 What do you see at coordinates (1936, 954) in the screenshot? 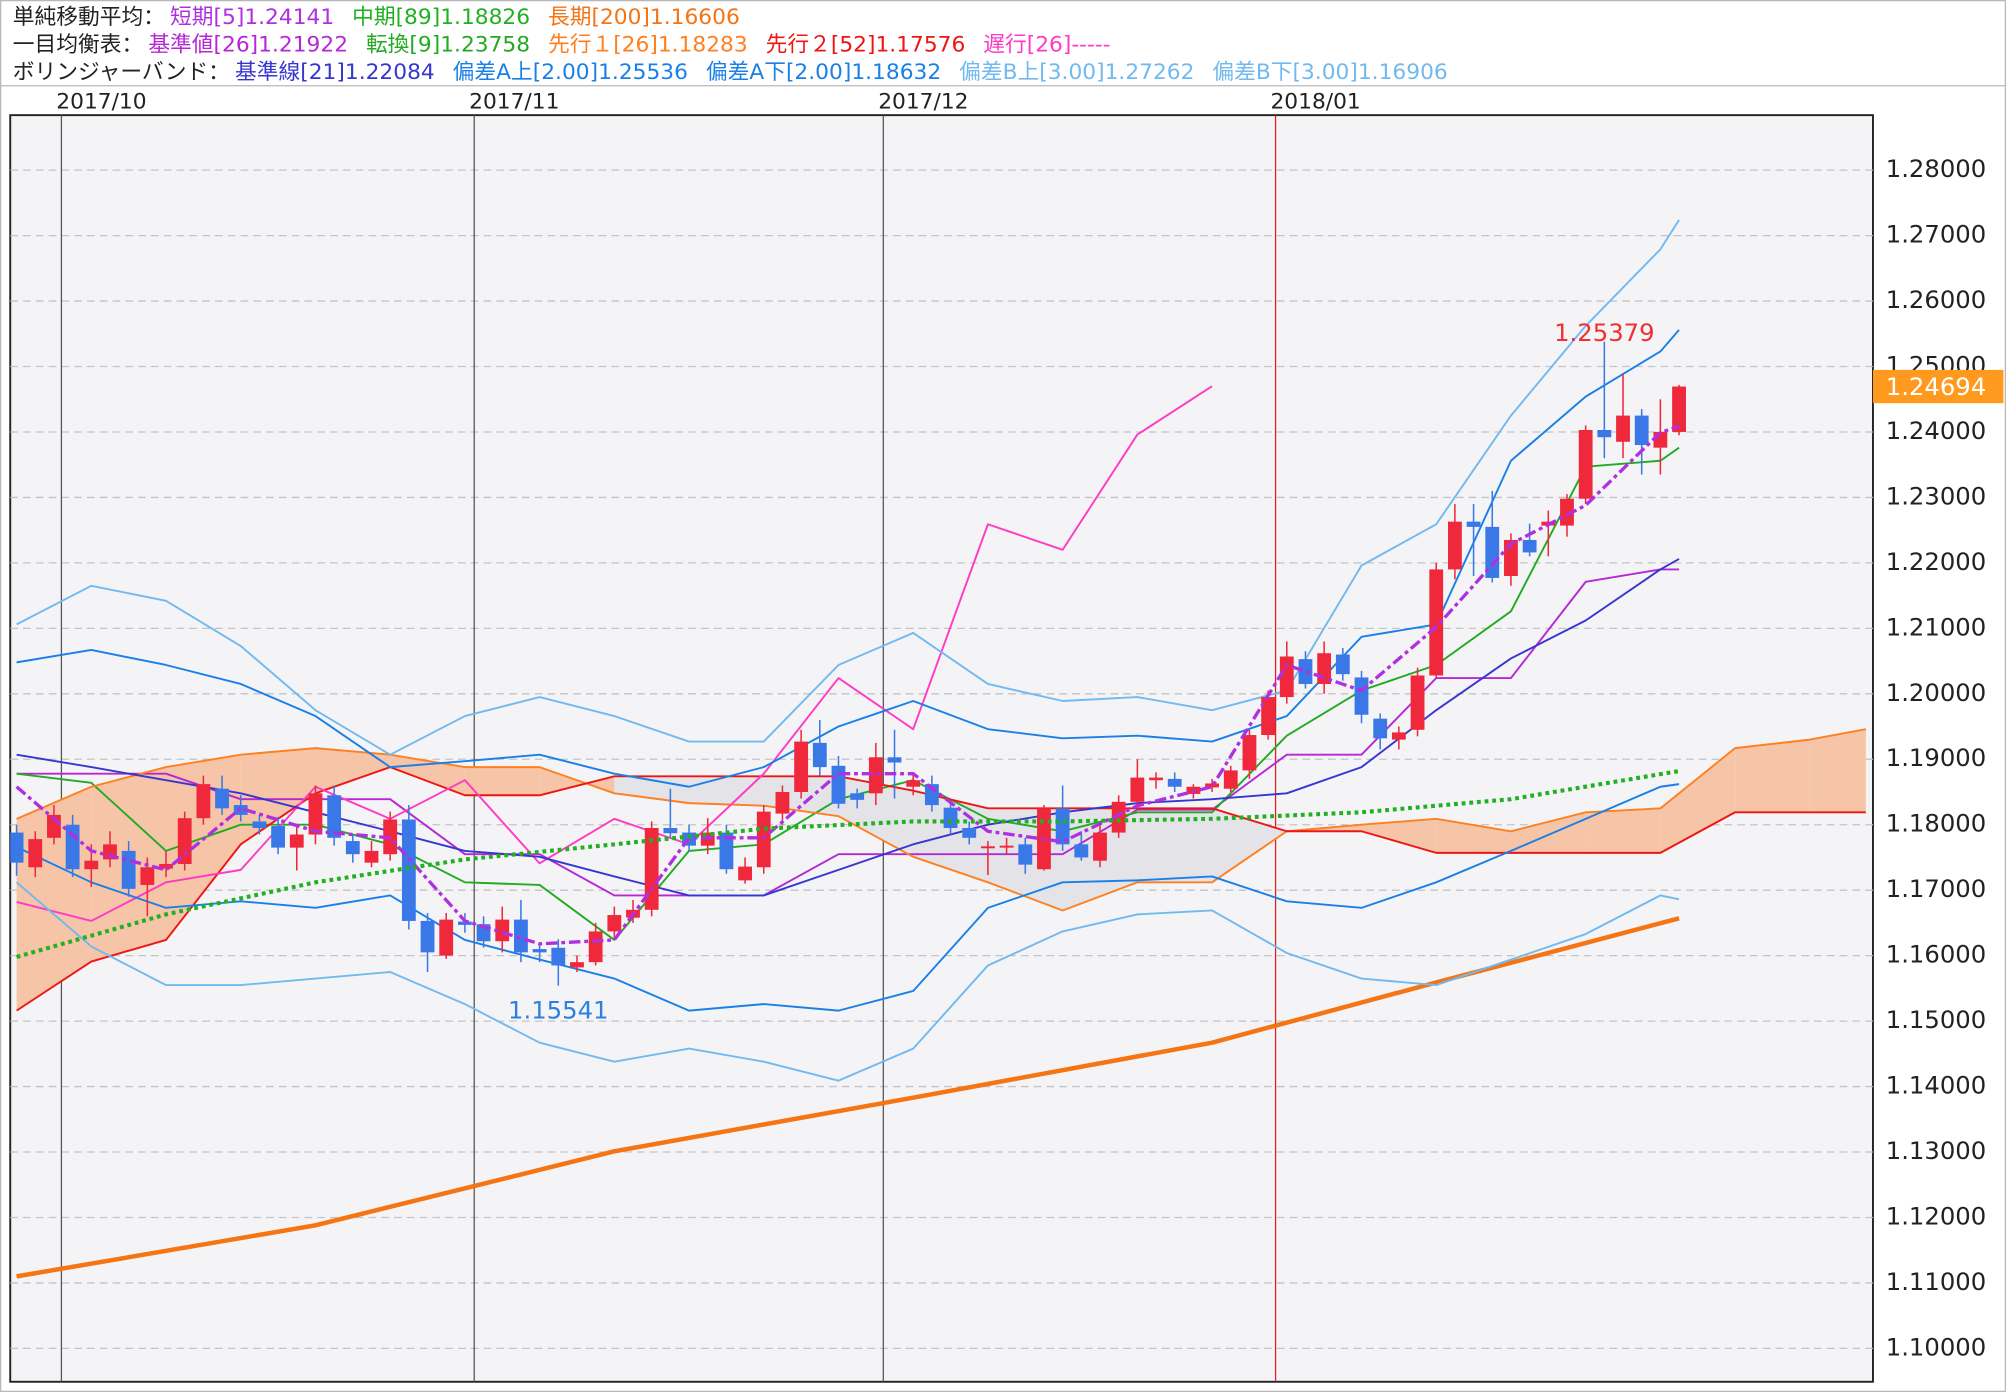
I see `y-tick-label: 1.16000` at bounding box center [1936, 954].